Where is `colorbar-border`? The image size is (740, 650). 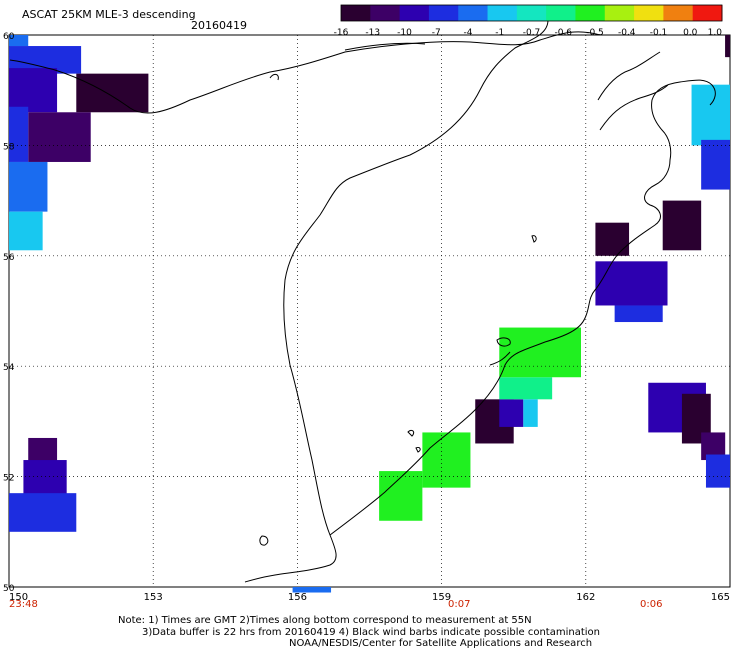 colorbar-border is located at coordinates (531, 13).